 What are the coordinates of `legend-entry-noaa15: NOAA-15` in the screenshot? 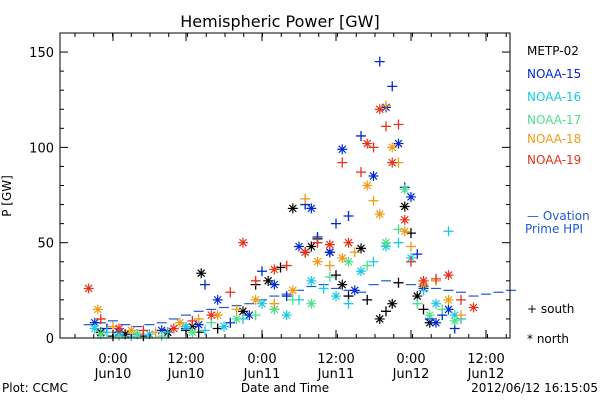 It's located at (554, 74).